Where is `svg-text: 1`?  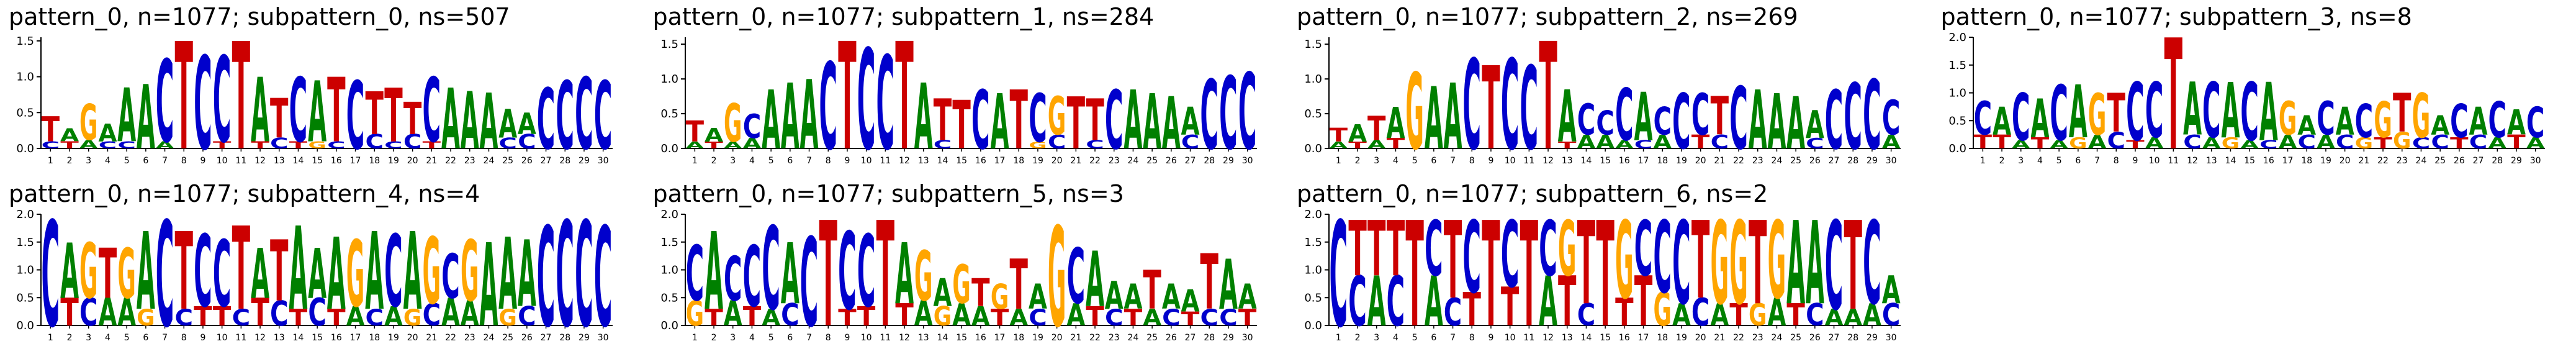 svg-text: 1 is located at coordinates (694, 338).